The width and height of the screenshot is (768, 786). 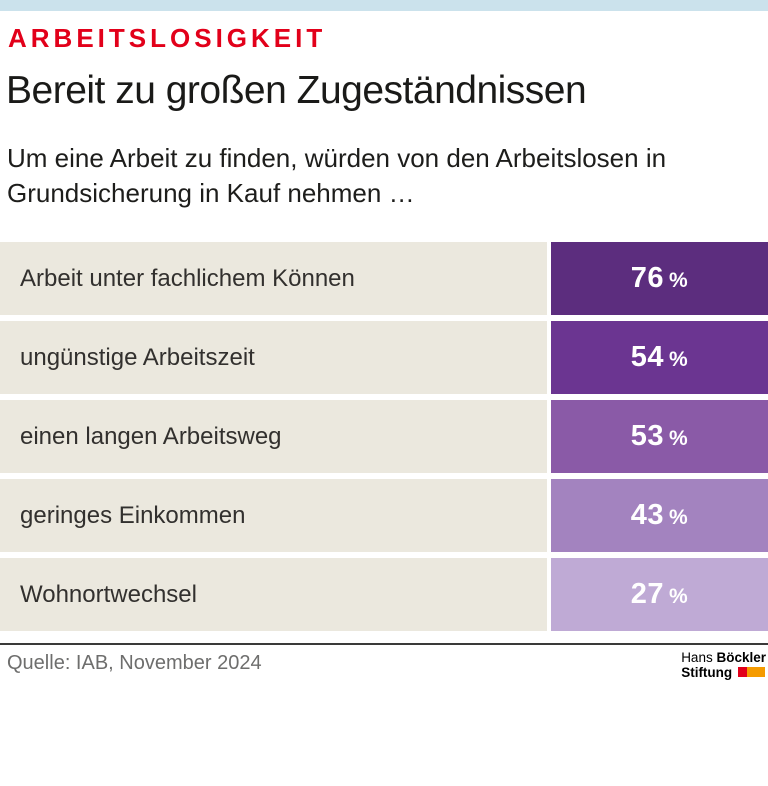 I want to click on value-bar: 76%, so click(x=659, y=278).